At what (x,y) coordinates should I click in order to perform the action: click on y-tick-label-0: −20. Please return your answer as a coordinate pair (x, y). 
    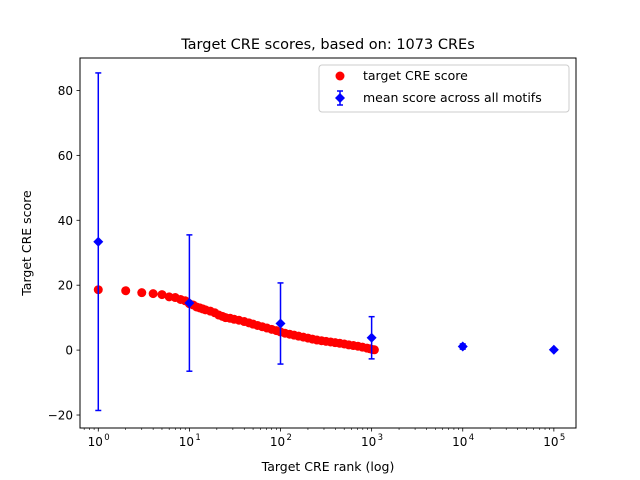
    Looking at the image, I should click on (60, 416).